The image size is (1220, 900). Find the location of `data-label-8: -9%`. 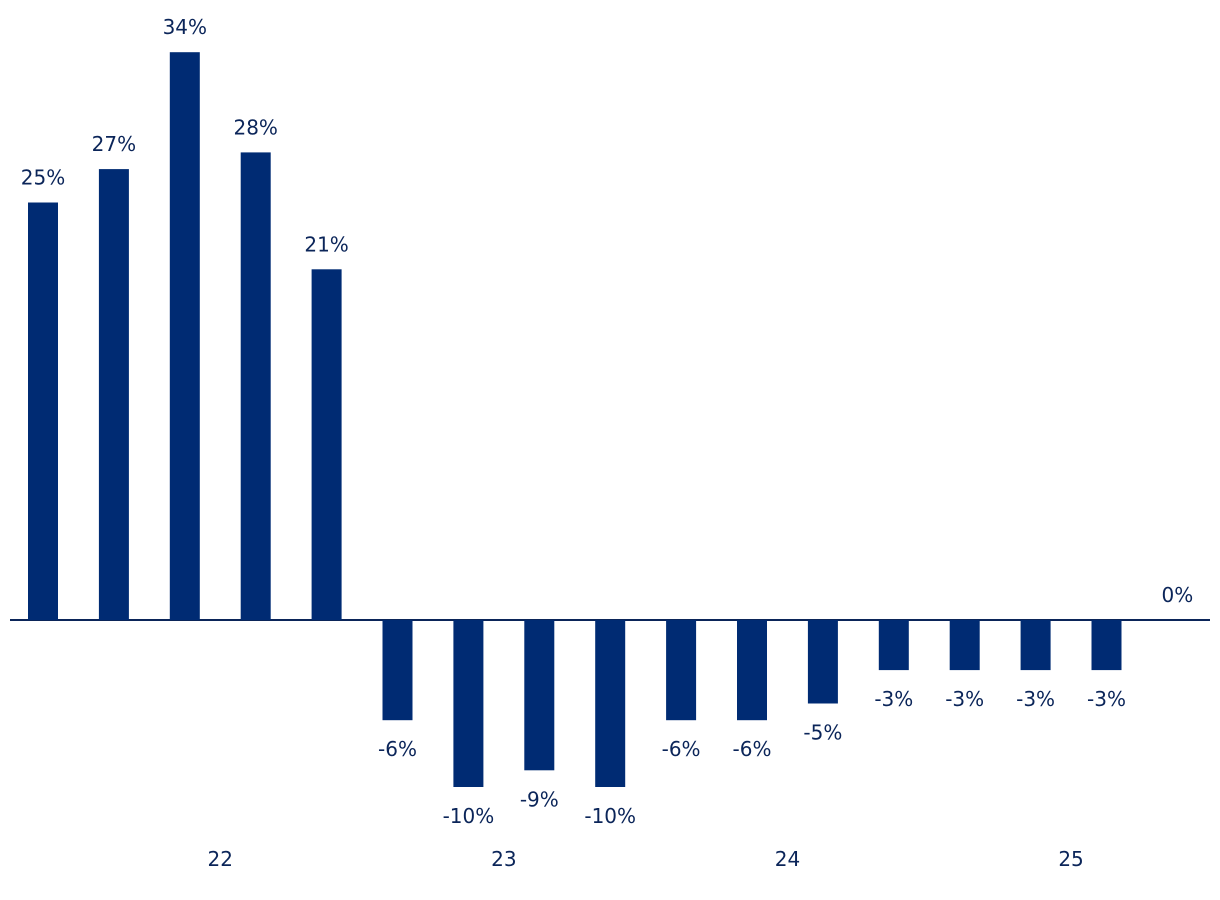

data-label-8: -9% is located at coordinates (539, 799).